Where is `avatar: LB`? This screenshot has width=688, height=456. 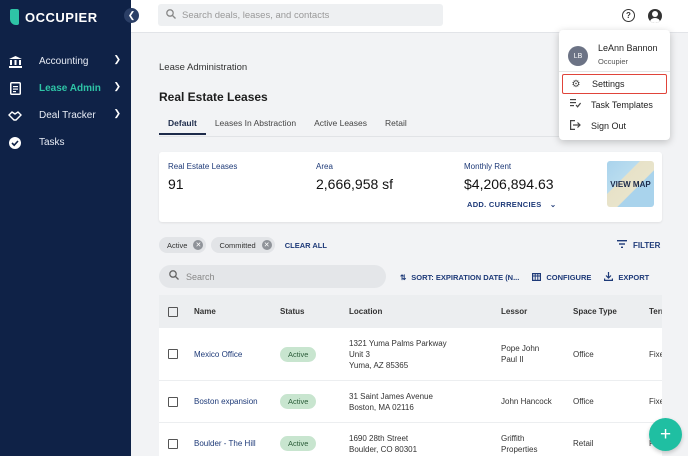
avatar: LB is located at coordinates (578, 56).